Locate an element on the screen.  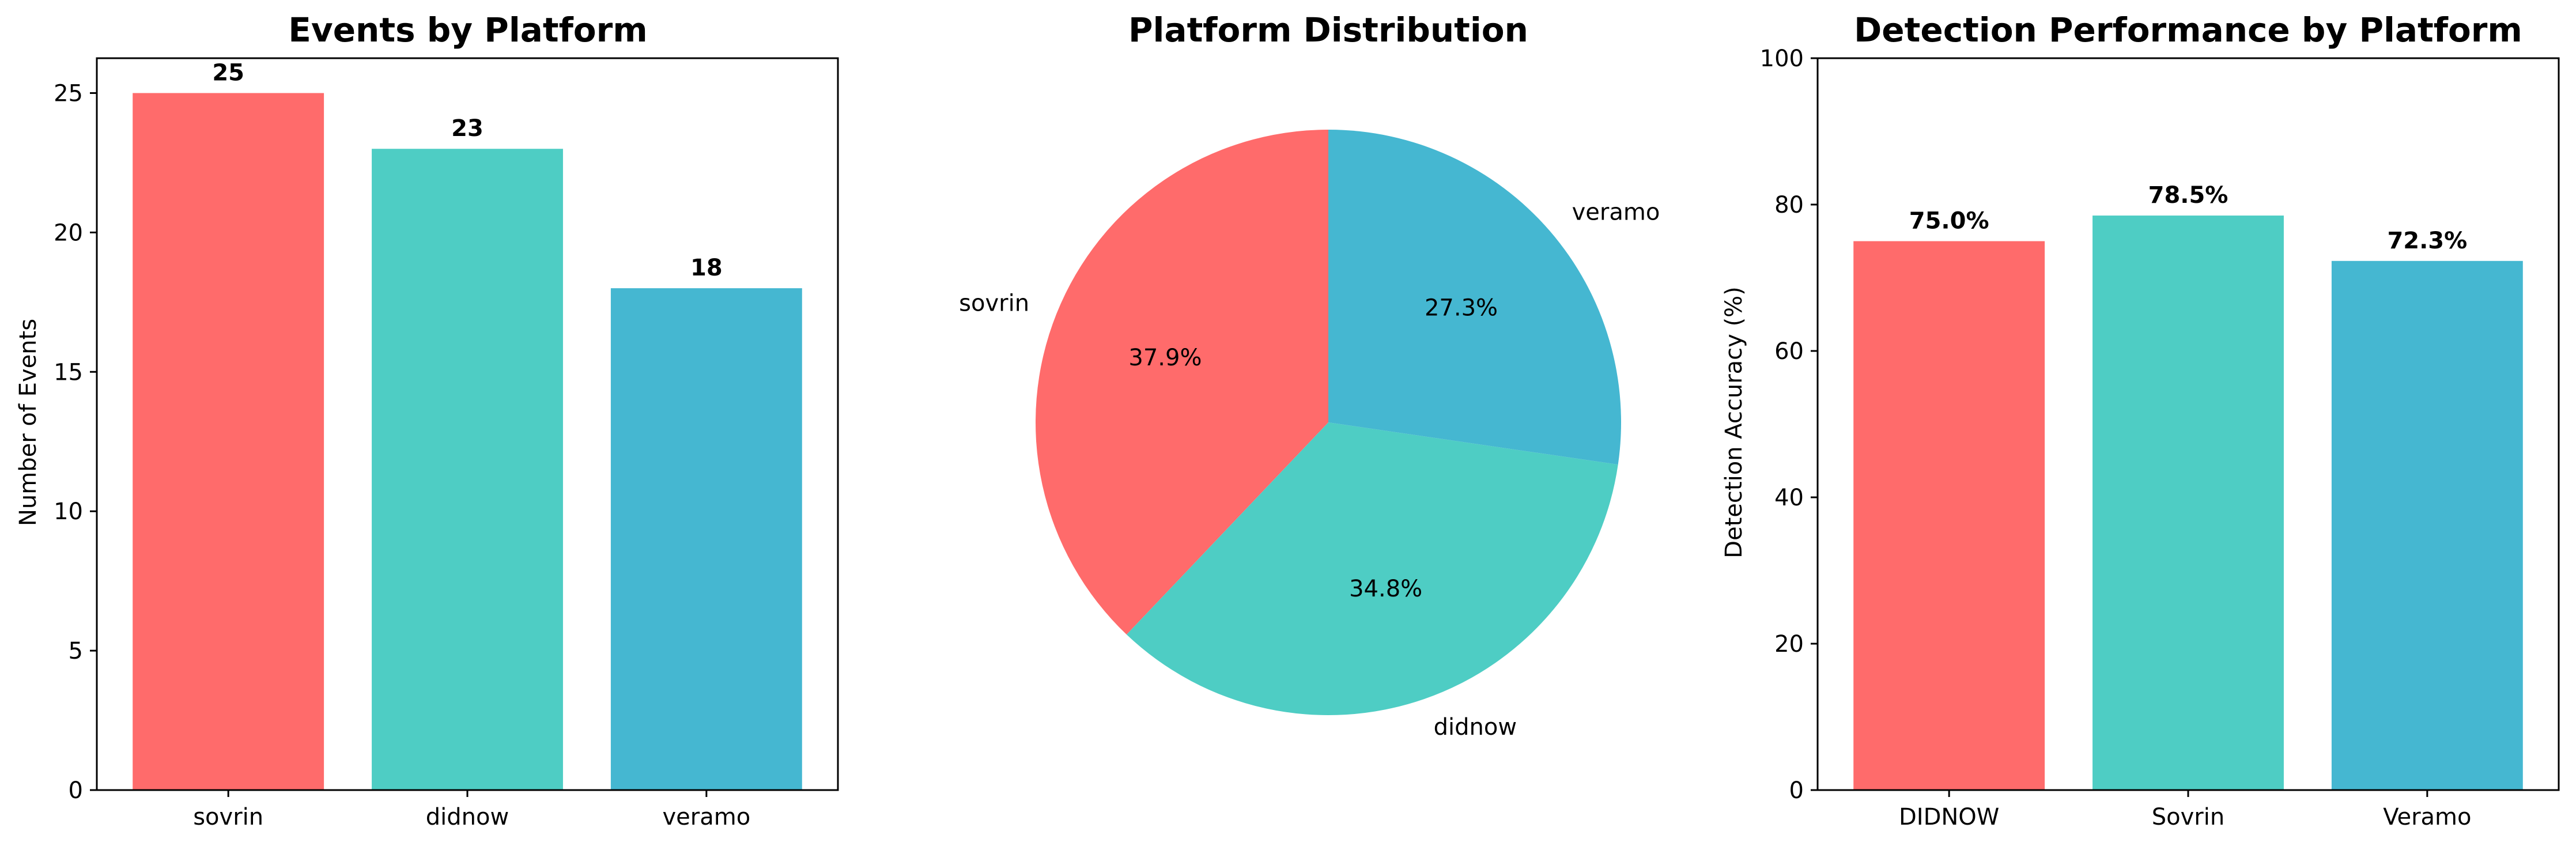
pie-slice-veramo is located at coordinates (1474, 297).